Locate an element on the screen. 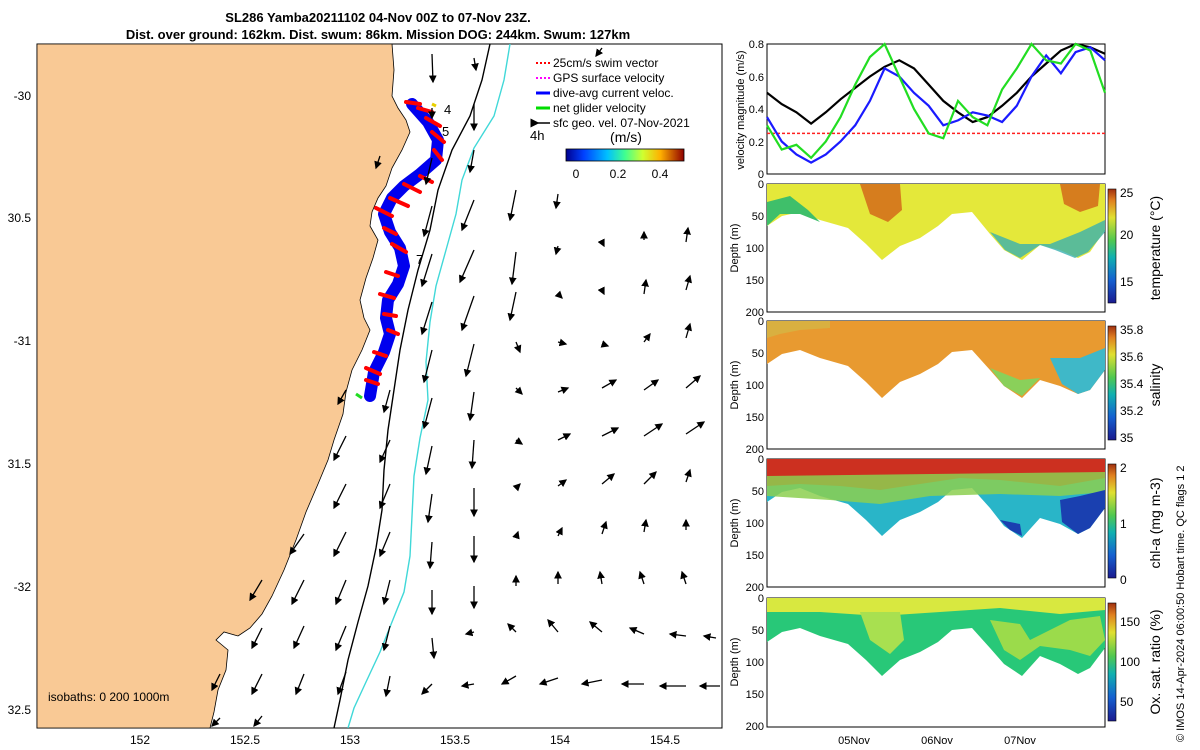 This screenshot has width=1200, height=750. temp-cbar-tick-2: 15 is located at coordinates (1127, 282).